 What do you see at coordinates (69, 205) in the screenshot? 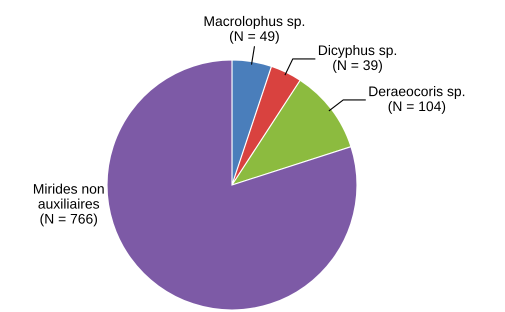
I see `slice-label: Mirides non auxiliaires (N = 766)` at bounding box center [69, 205].